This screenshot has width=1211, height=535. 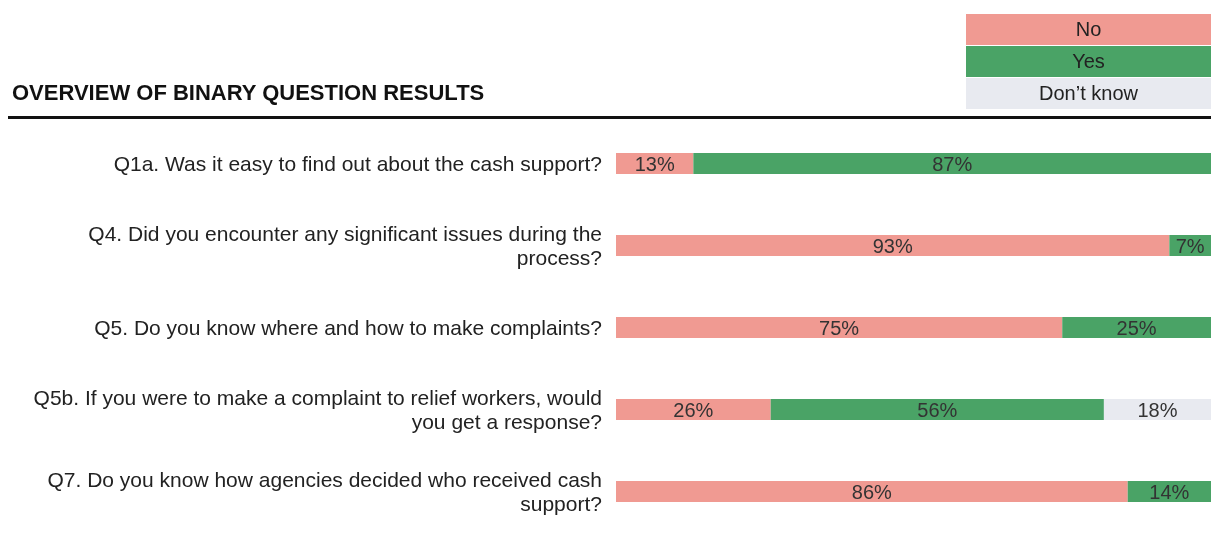 What do you see at coordinates (1157, 409) in the screenshot?
I see `data-label: 18%` at bounding box center [1157, 409].